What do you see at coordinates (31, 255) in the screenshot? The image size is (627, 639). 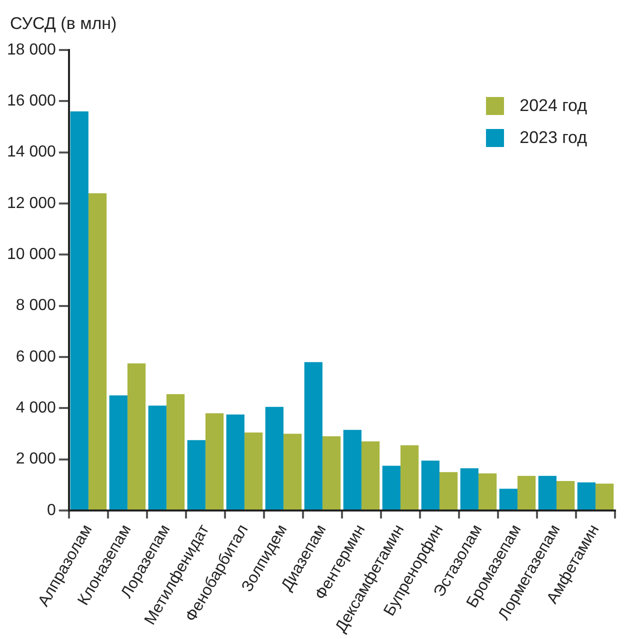 I see `y-tick-label: 10 000` at bounding box center [31, 255].